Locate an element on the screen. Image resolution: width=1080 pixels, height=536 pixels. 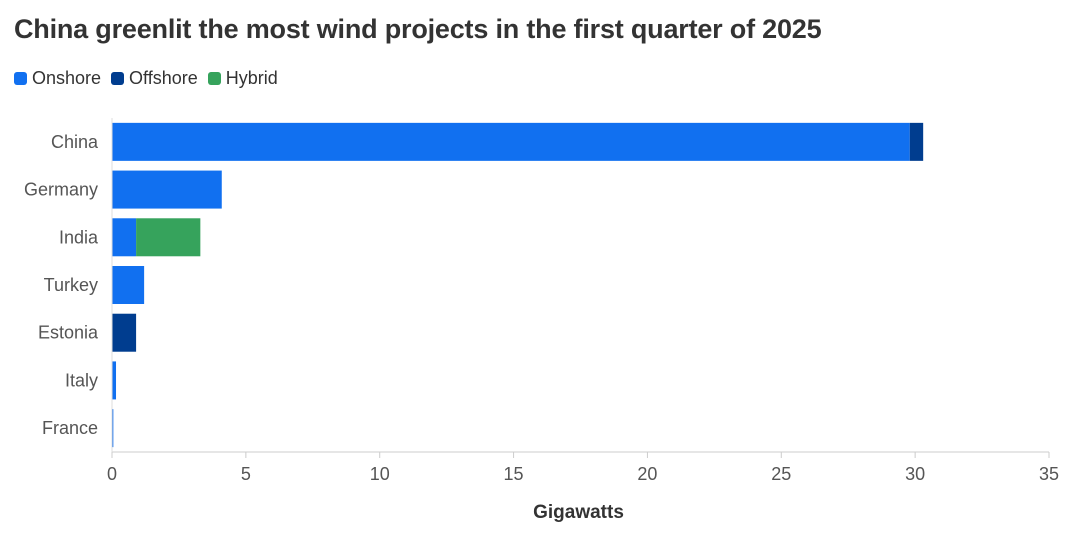
legend: Onshore Offshore Hybrid is located at coordinates (151, 78).